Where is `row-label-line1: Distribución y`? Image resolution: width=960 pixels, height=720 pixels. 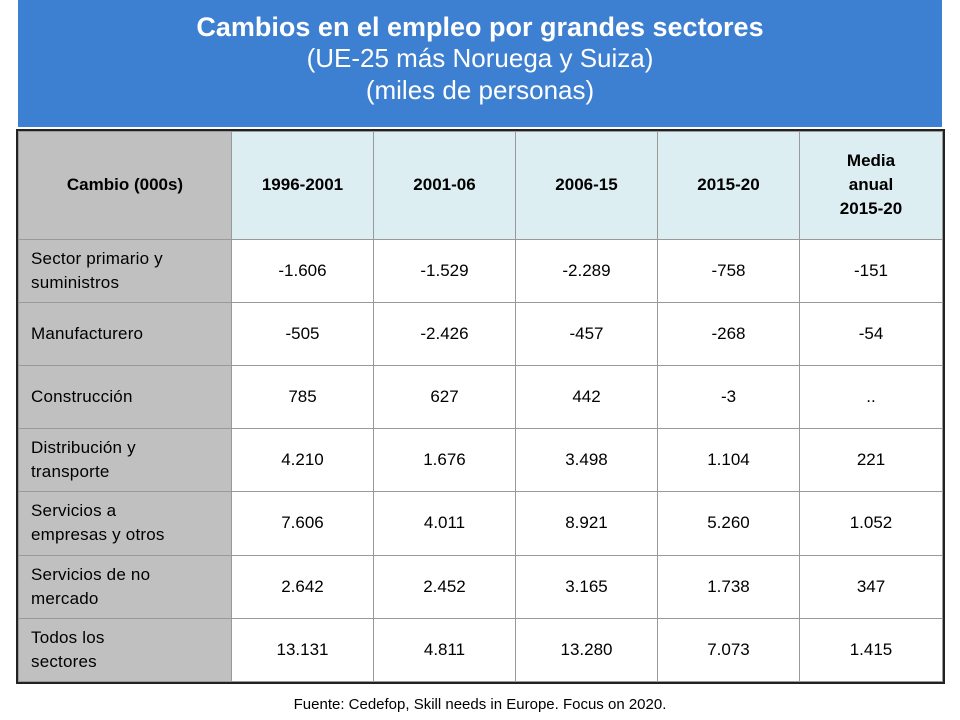 row-label-line1: Distribución y is located at coordinates (83, 448).